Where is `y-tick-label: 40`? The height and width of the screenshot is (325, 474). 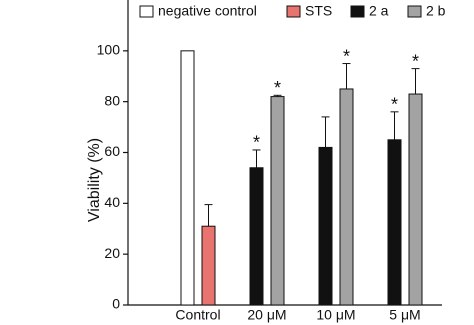
y-tick-label: 40 is located at coordinates (112, 202).